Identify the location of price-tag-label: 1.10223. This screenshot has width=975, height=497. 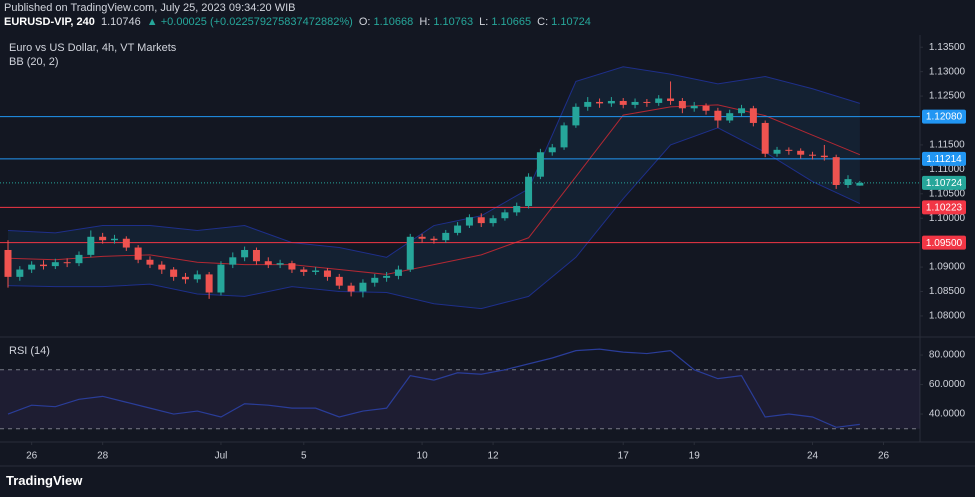
(944, 207).